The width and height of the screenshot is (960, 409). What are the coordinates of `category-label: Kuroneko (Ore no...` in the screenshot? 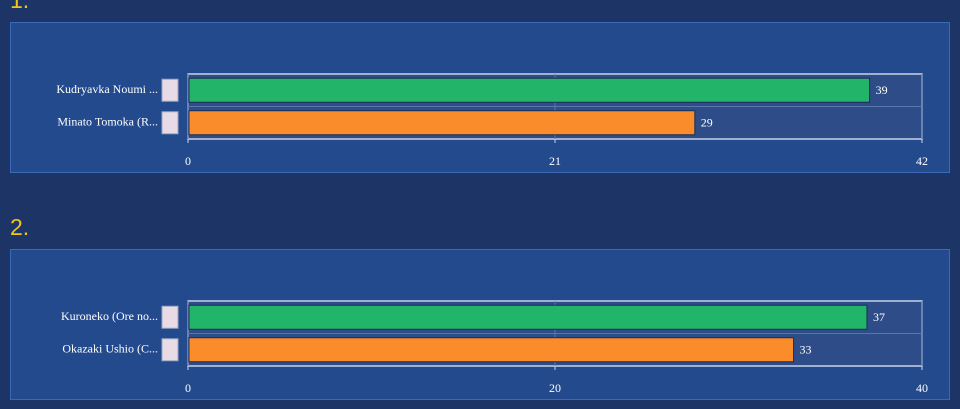 It's located at (109, 316).